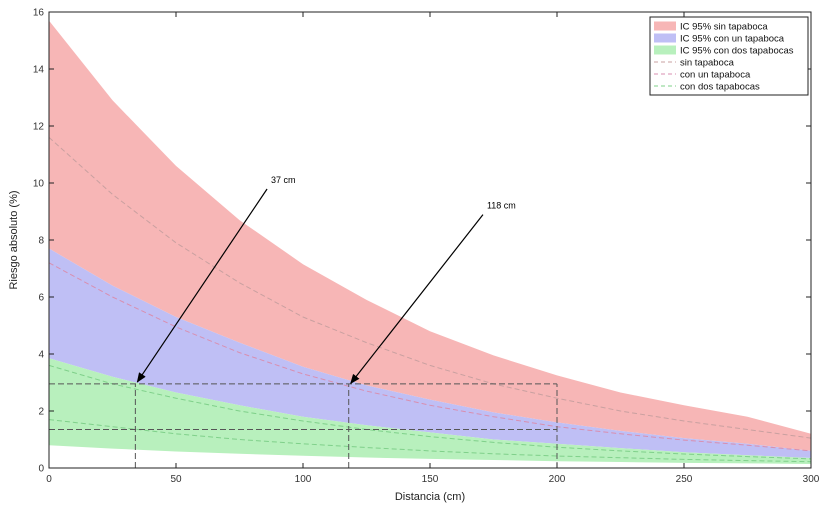  Describe the element at coordinates (41, 355) in the screenshot. I see `y-tick-label-2: 4` at that location.